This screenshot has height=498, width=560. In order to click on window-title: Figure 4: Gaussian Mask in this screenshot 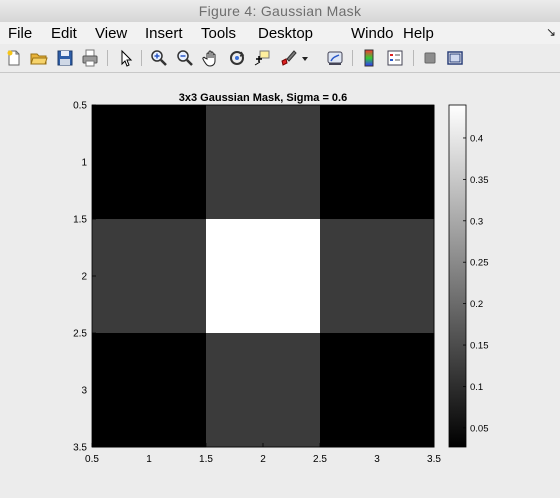, I will do `click(280, 11)`.